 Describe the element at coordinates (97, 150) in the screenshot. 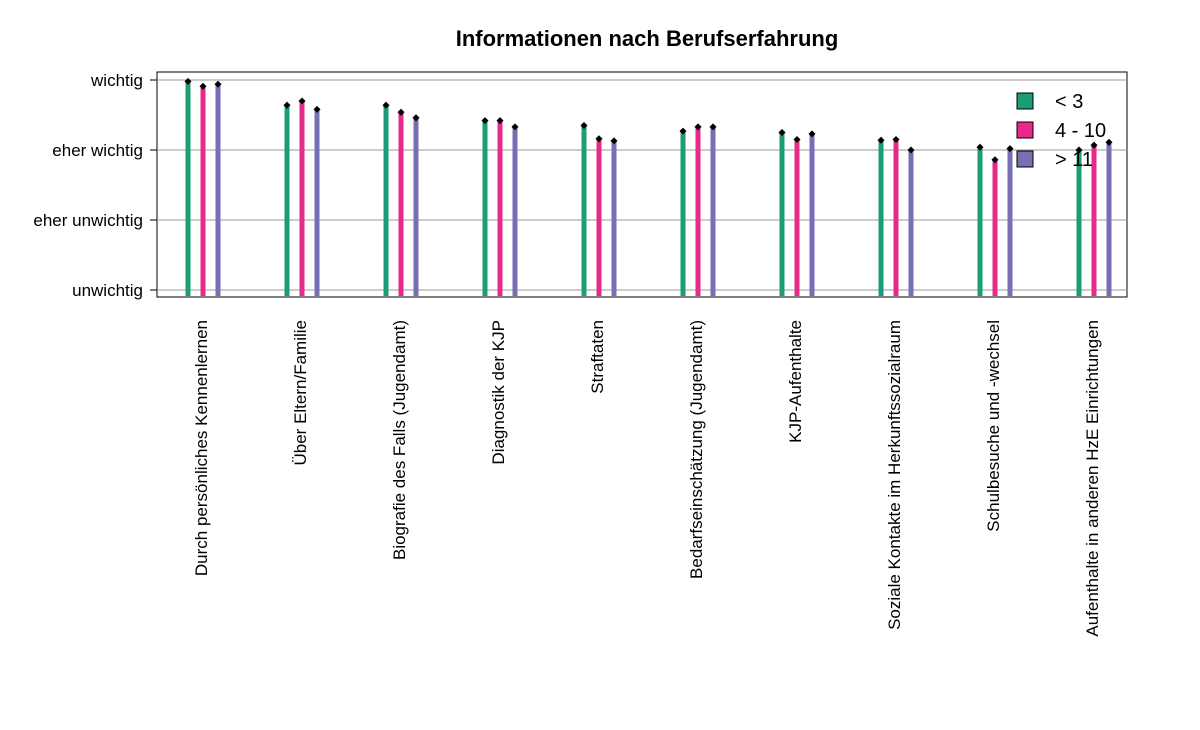

I see `y-tick-label: eher wichtig` at that location.